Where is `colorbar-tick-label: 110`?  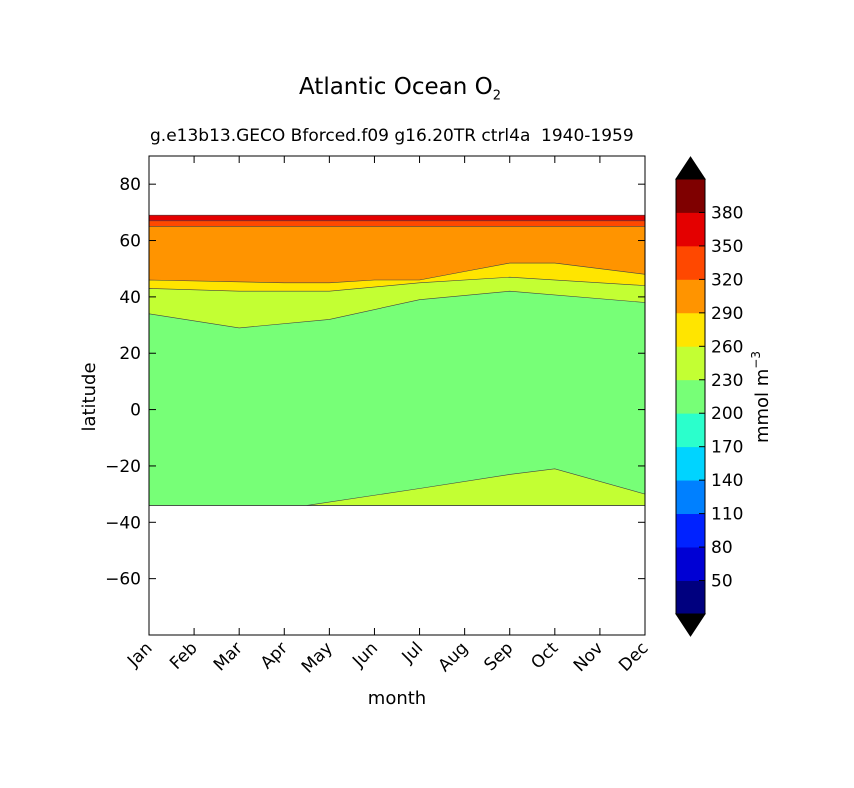
colorbar-tick-label: 110 is located at coordinates (727, 515).